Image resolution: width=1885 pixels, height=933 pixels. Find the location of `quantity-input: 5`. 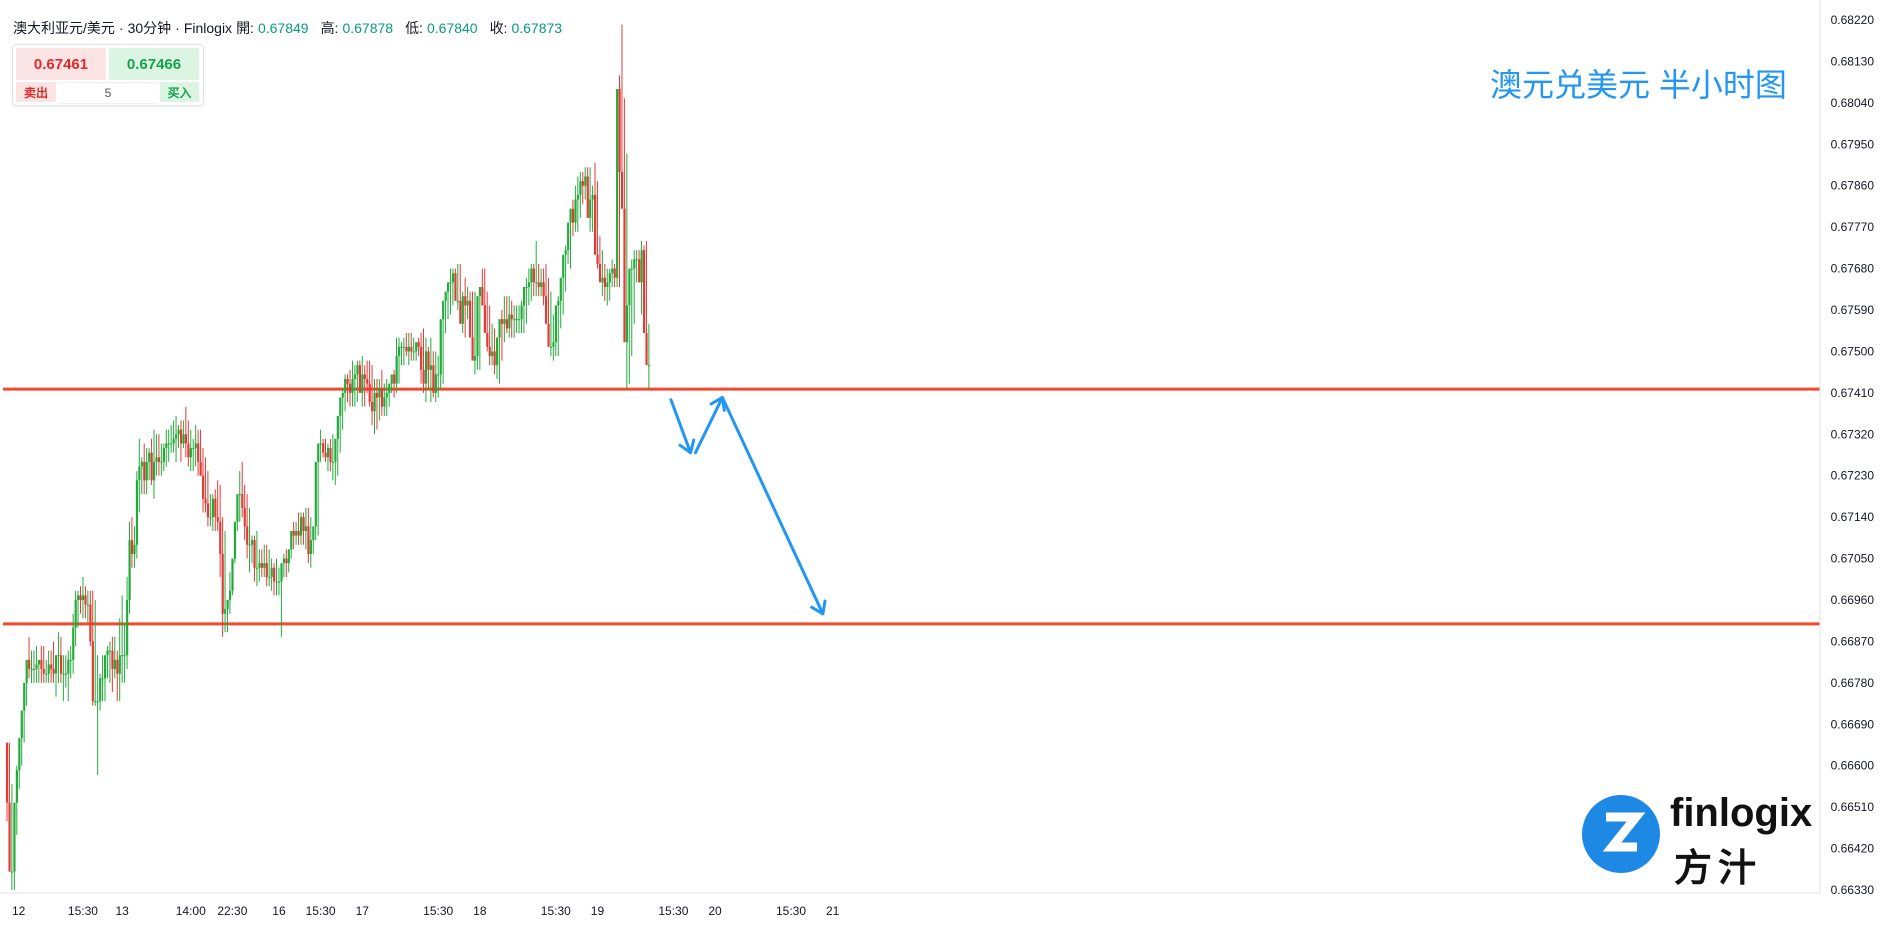

quantity-input: 5 is located at coordinates (108, 93).